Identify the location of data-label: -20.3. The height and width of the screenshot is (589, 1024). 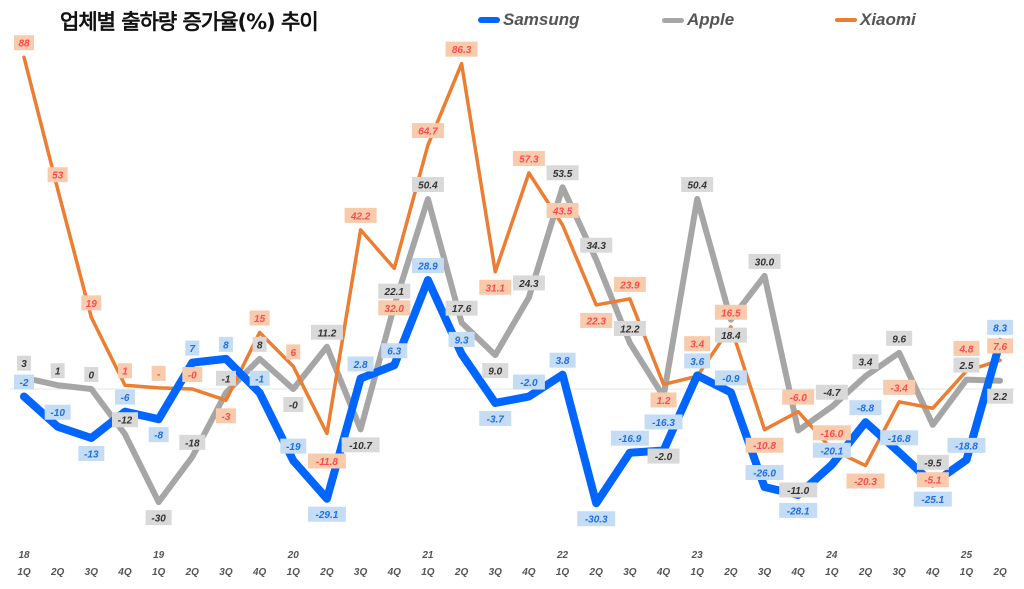
(865, 481).